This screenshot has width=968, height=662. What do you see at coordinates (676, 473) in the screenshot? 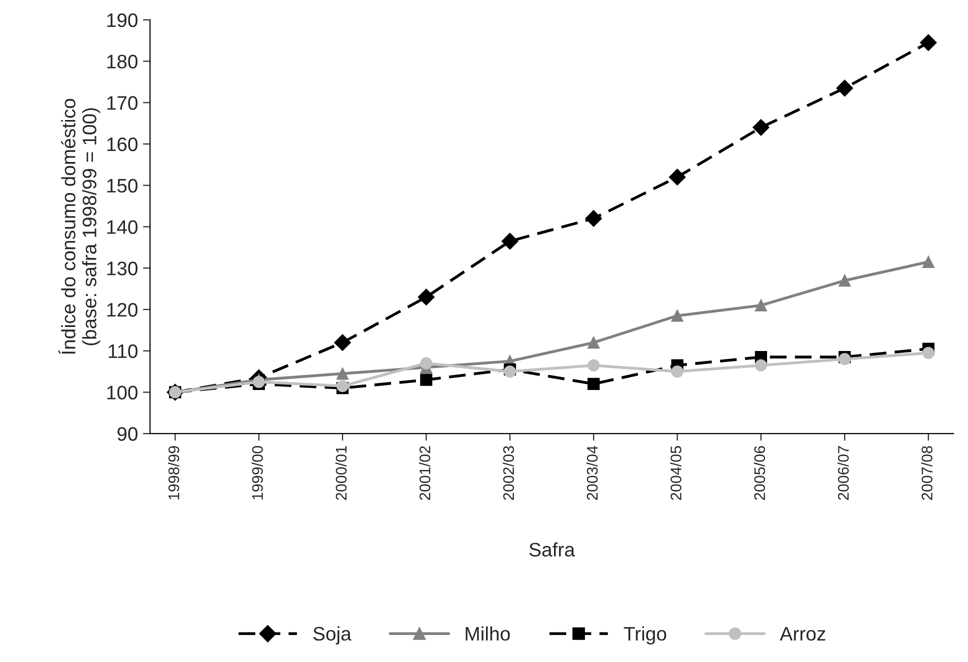
I see `x-tick-label: 2004/05` at bounding box center [676, 473].